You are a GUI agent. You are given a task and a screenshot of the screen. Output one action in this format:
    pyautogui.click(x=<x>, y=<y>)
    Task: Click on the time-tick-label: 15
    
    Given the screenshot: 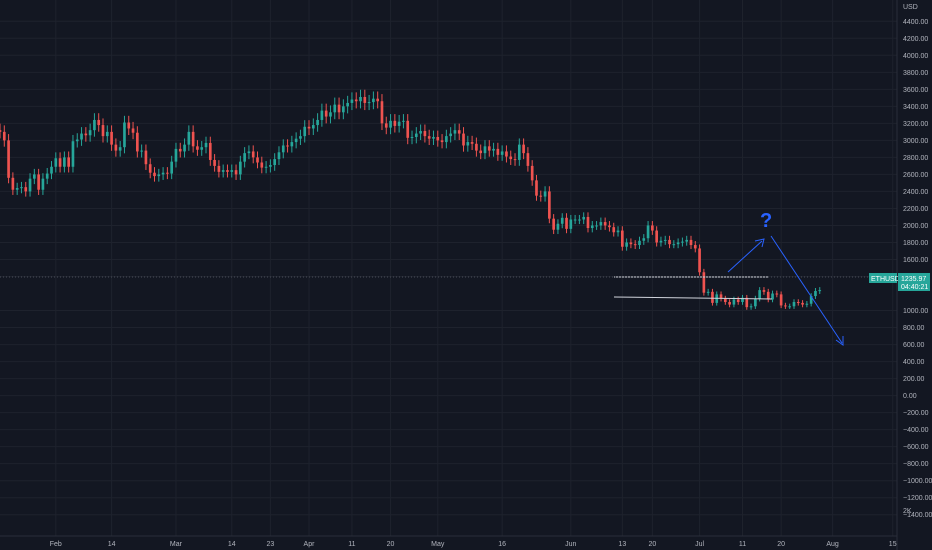 What is the action you would take?
    pyautogui.click(x=893, y=544)
    